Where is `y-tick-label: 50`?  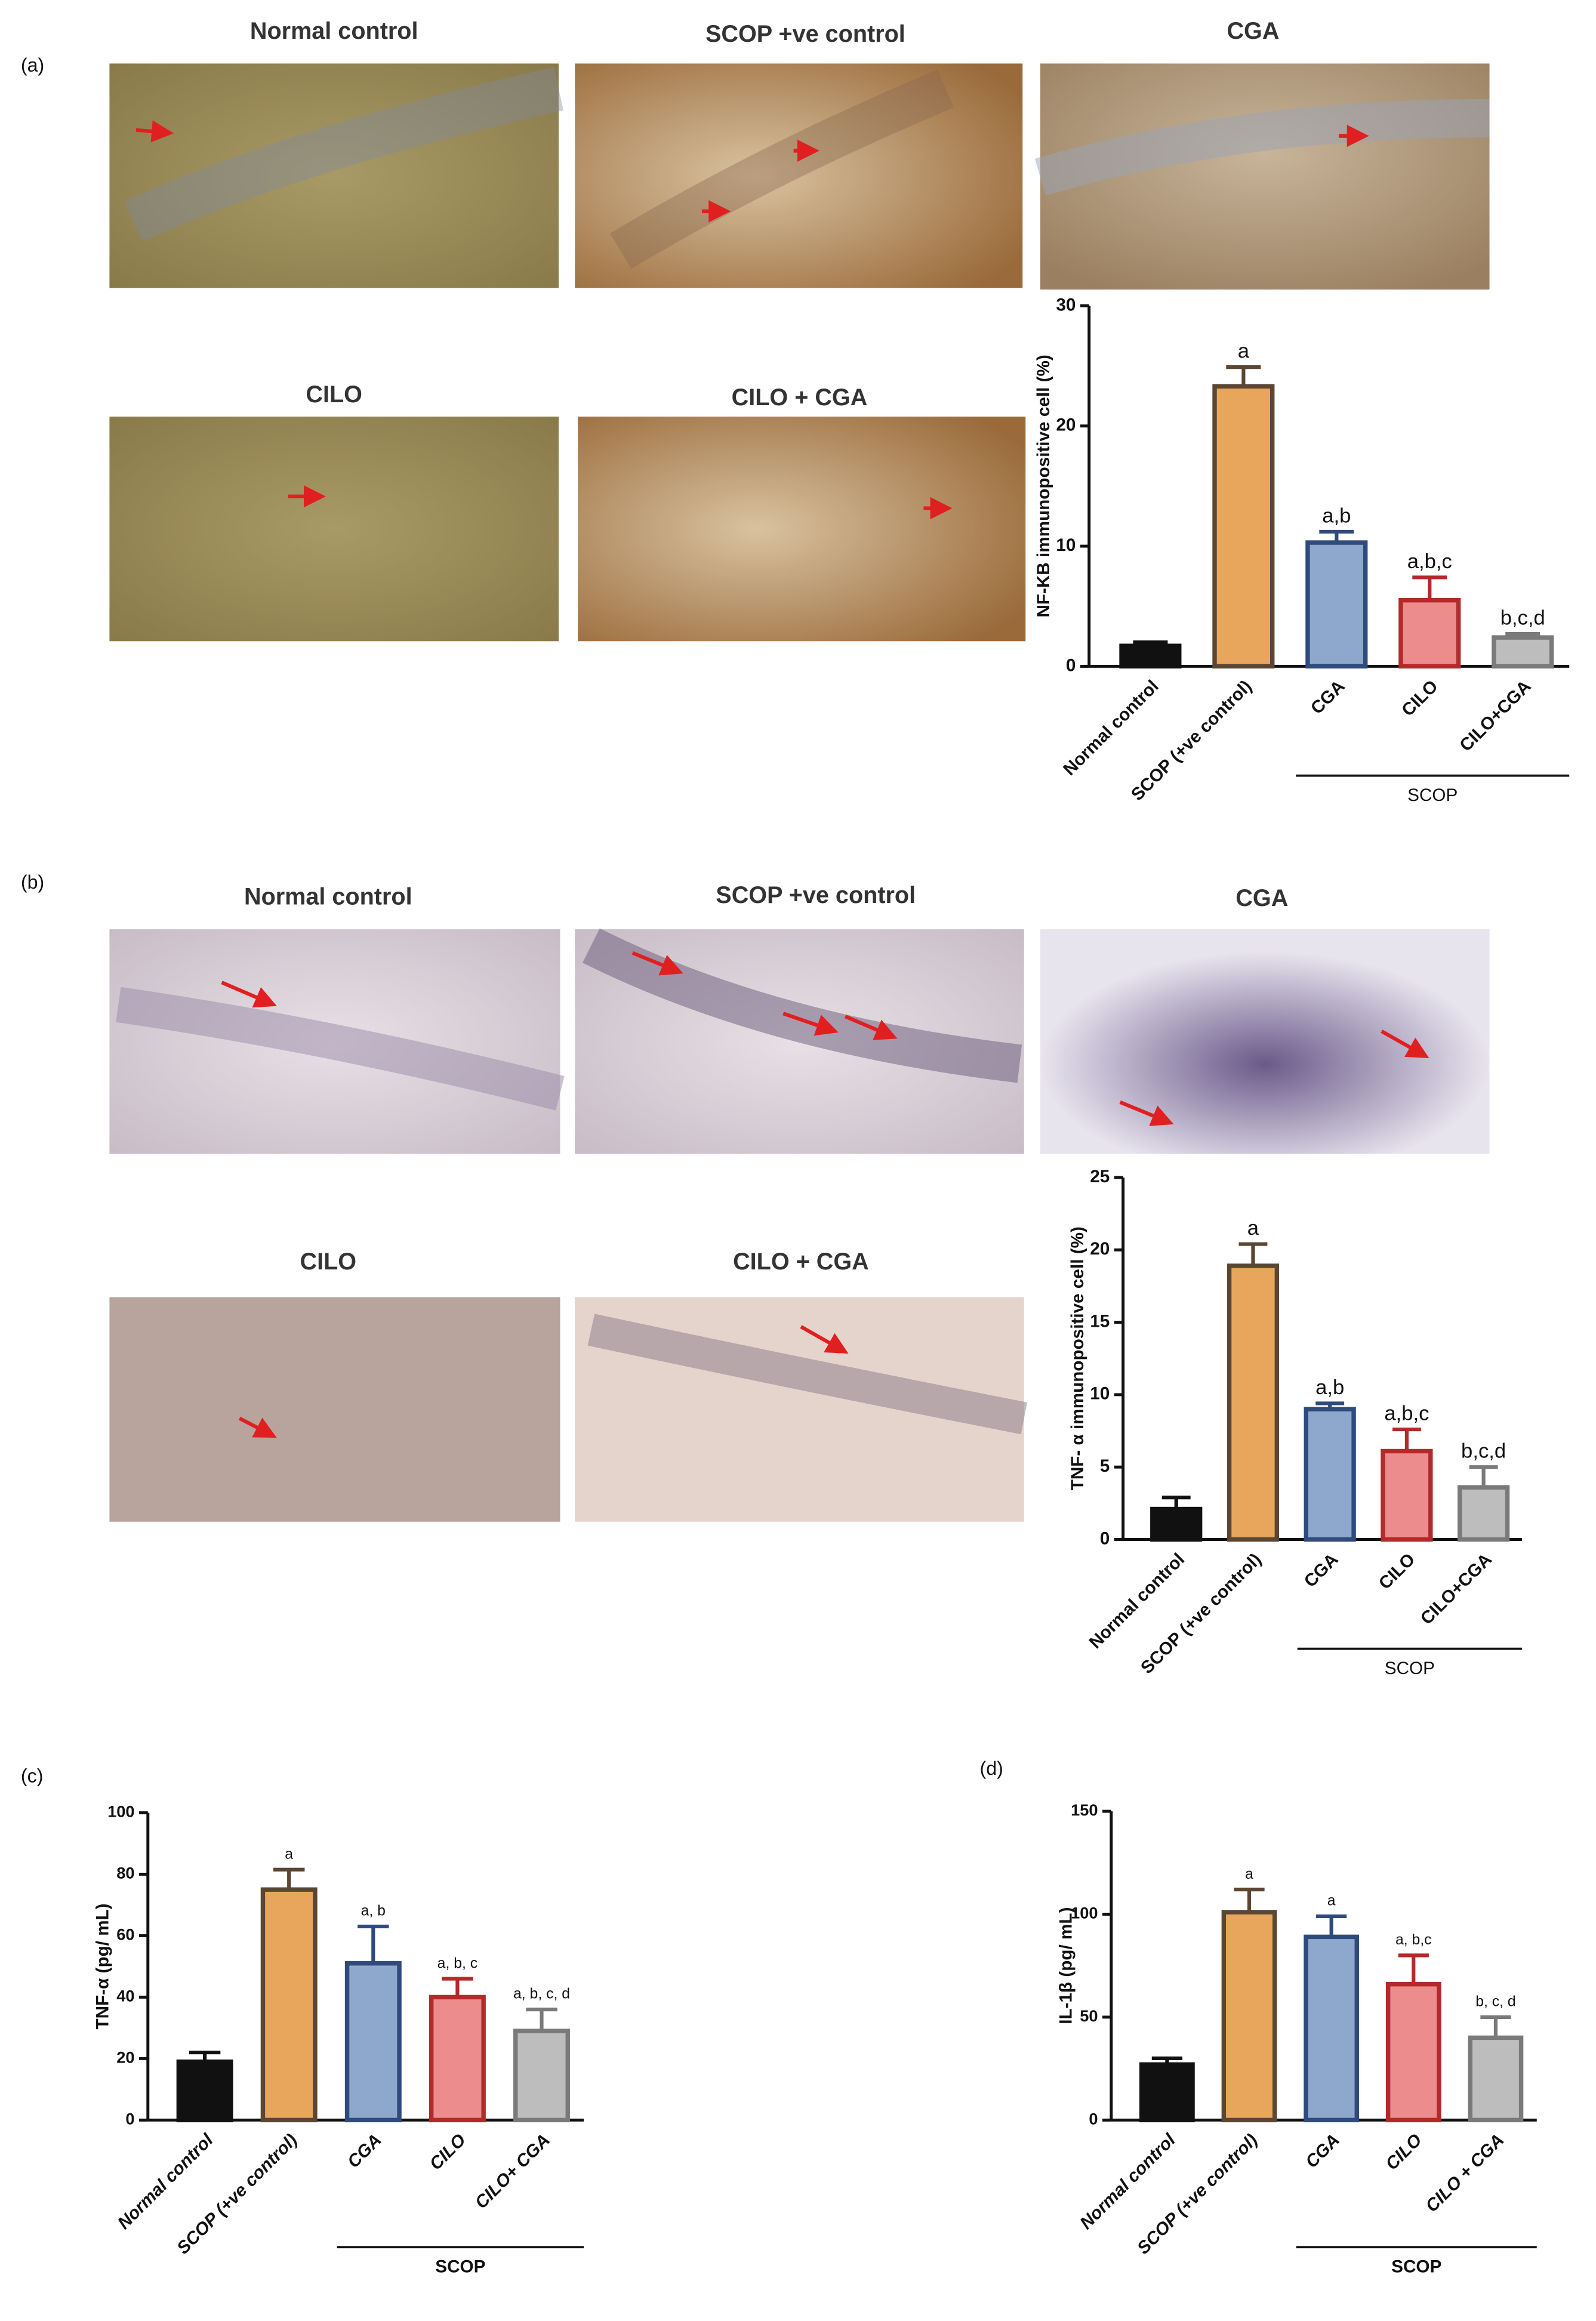 y-tick-label: 50 is located at coordinates (1089, 2015).